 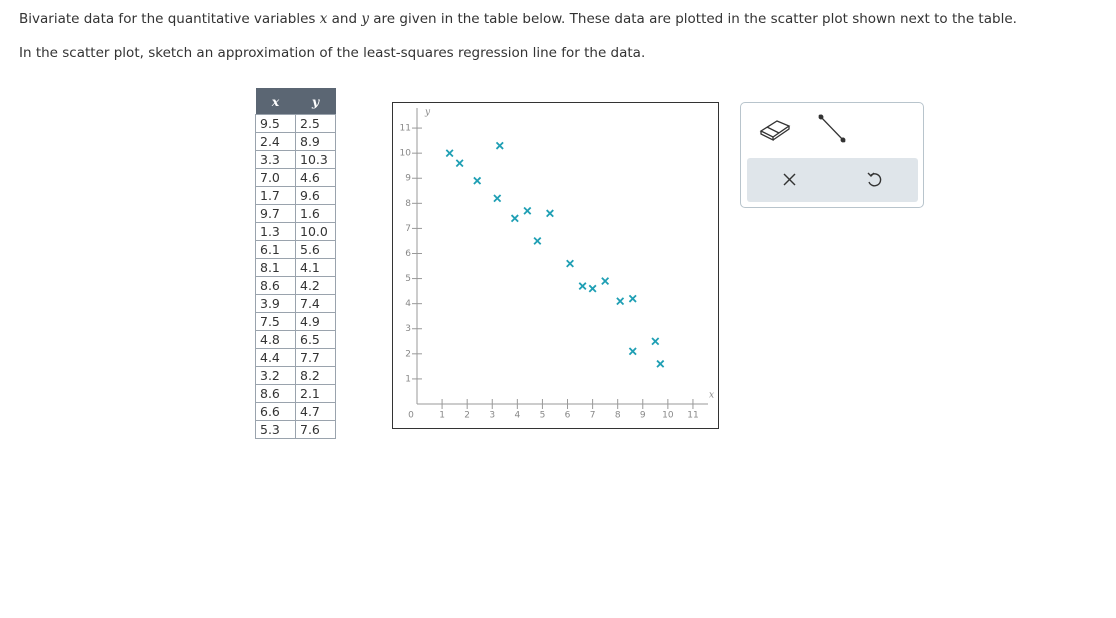 I want to click on button-row, so click(x=832, y=180).